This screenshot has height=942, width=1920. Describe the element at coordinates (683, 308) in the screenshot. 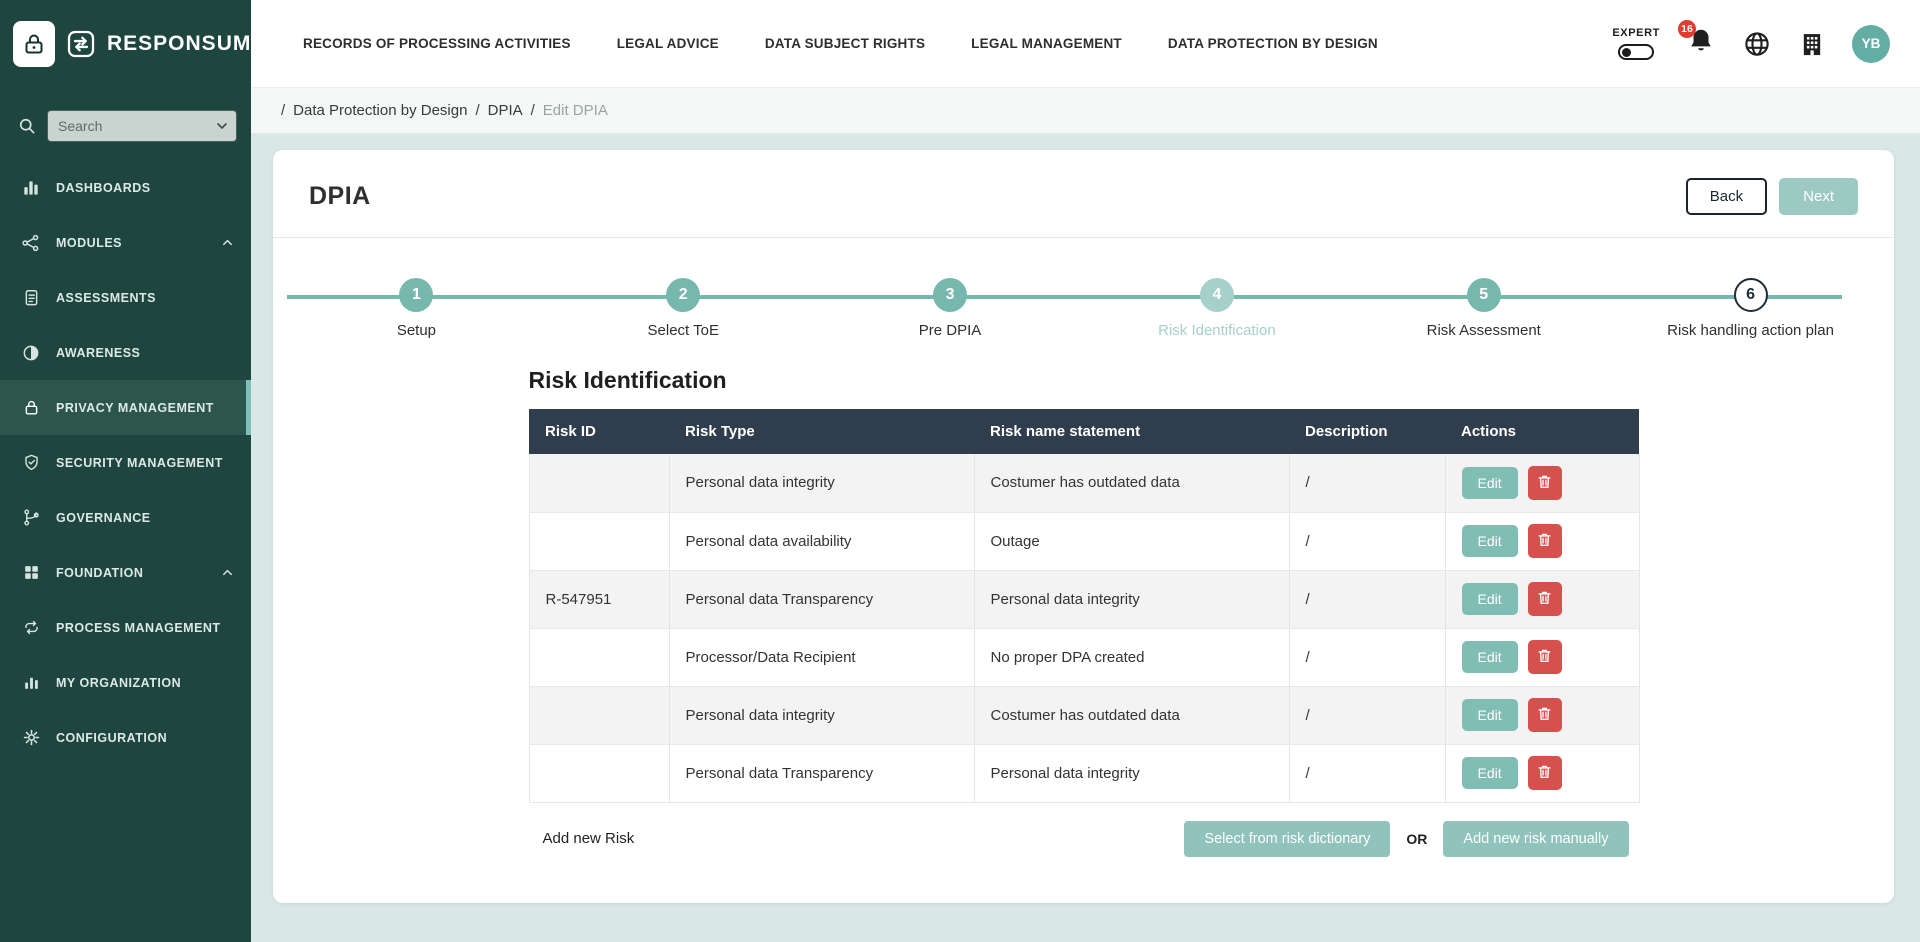

I see `step-select-toe: 2 Select ToE` at that location.